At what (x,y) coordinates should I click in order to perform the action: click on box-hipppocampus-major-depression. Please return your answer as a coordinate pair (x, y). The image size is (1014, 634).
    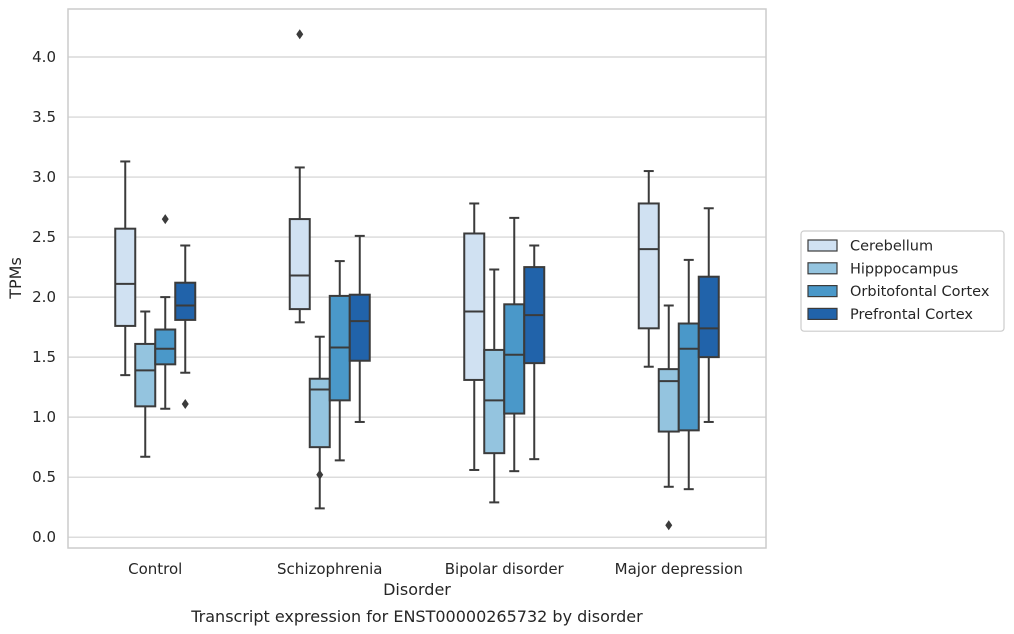
    Looking at the image, I should click on (668, 417).